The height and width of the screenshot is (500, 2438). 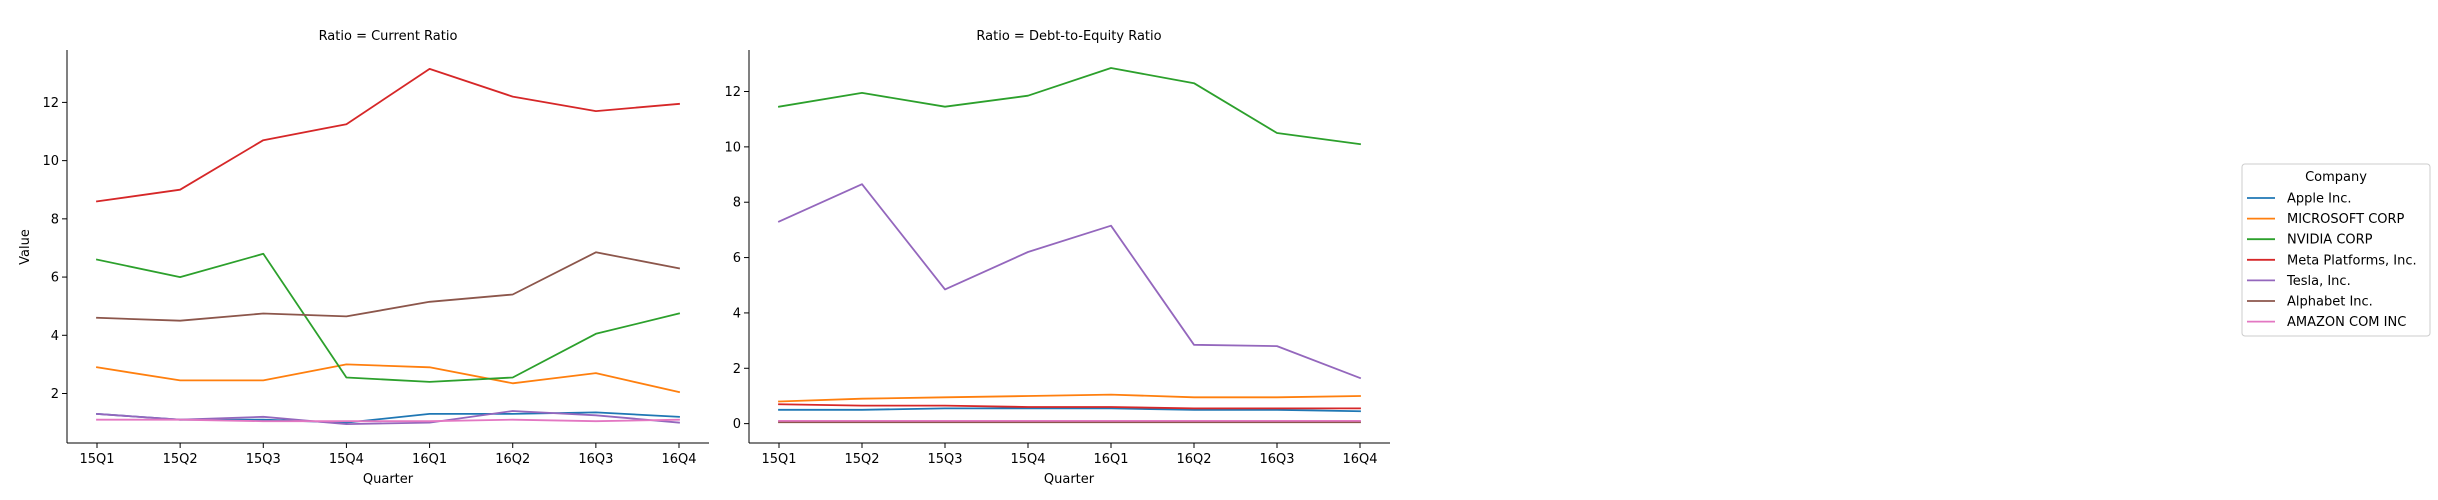 I want to click on series-line-tesla-inc, so click(x=1069, y=281).